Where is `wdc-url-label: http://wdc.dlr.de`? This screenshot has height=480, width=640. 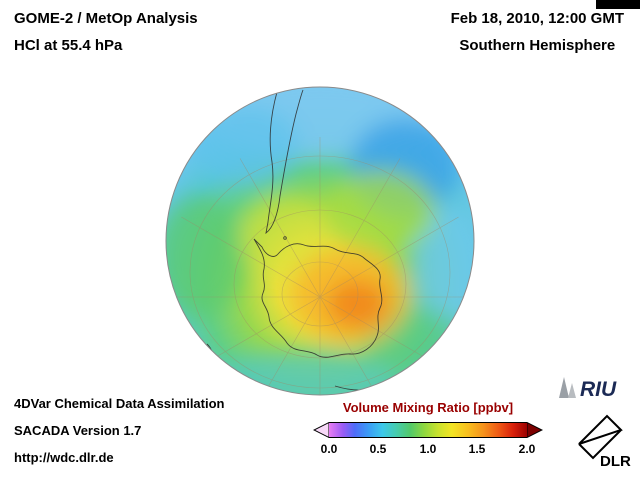
wdc-url-label: http://wdc.dlr.de is located at coordinates (64, 457).